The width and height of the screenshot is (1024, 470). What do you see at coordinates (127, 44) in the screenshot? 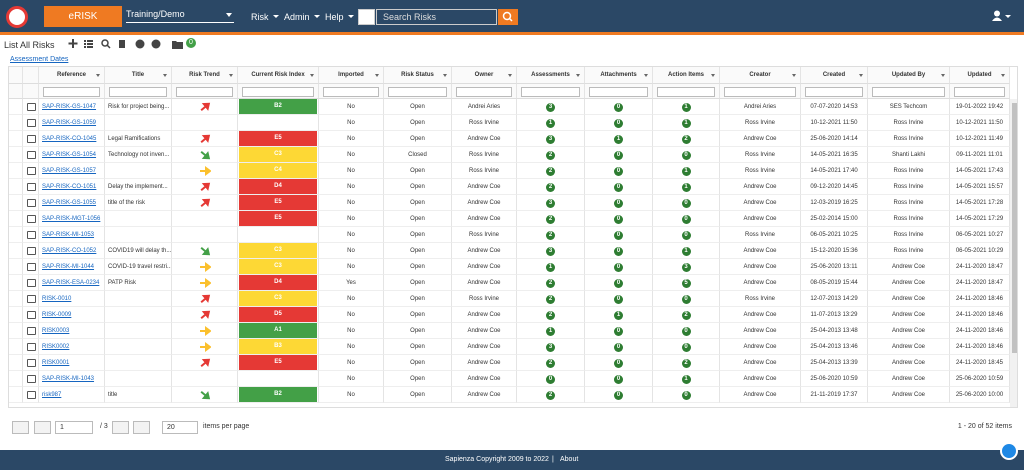
I see `toolbar-icons` at bounding box center [127, 44].